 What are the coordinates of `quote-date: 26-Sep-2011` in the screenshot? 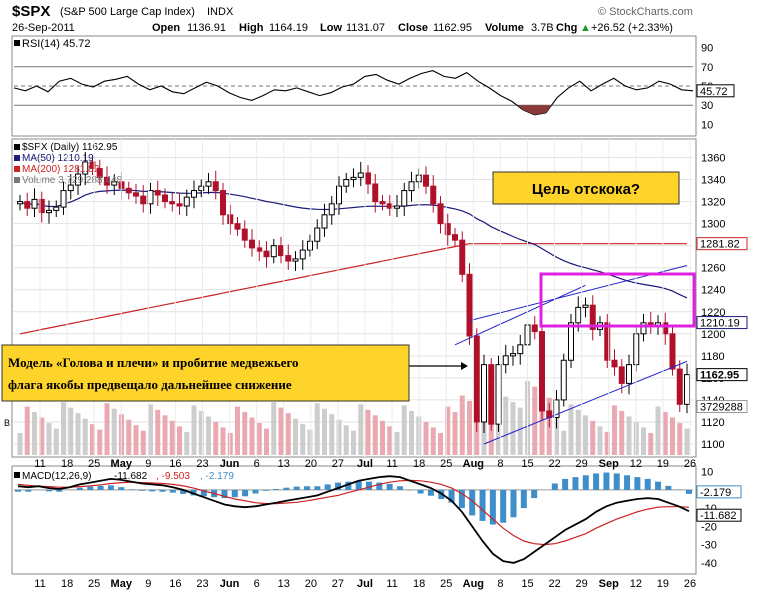 It's located at (43, 28).